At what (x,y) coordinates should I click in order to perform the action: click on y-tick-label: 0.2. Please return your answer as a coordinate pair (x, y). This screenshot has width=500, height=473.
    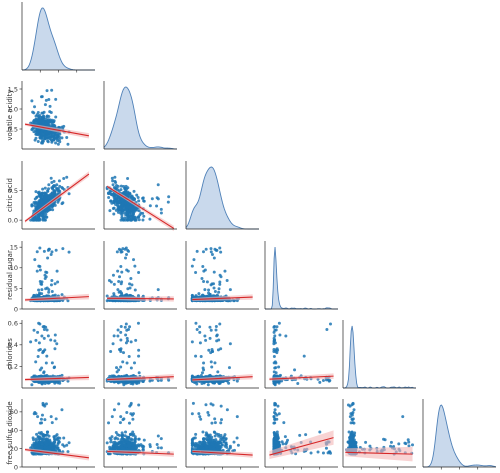
    Looking at the image, I should click on (13, 367).